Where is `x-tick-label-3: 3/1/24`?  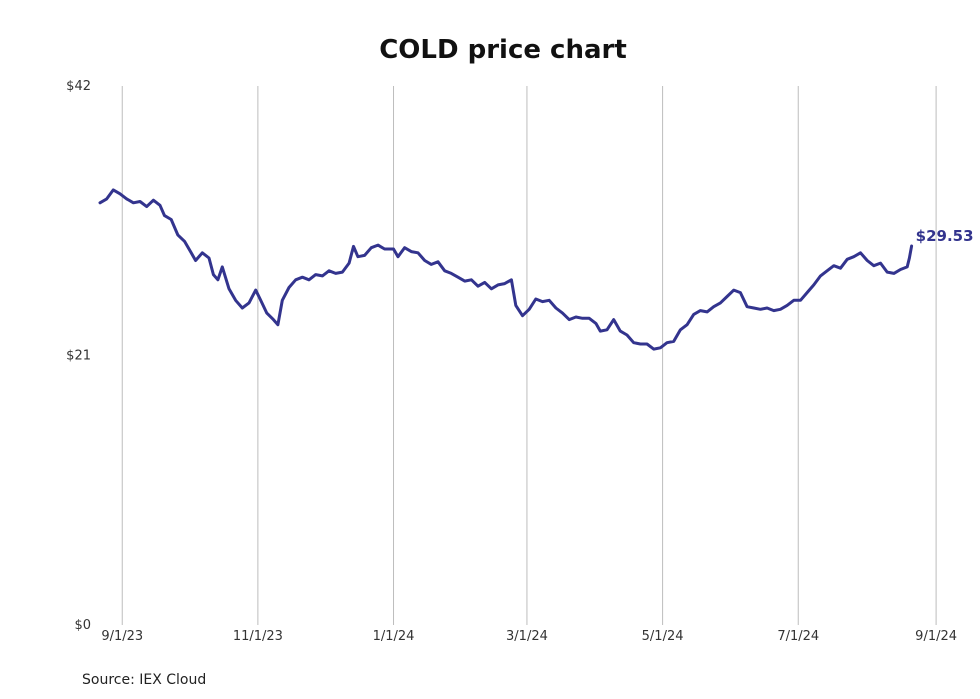
x-tick-label-3: 3/1/24 is located at coordinates (527, 636).